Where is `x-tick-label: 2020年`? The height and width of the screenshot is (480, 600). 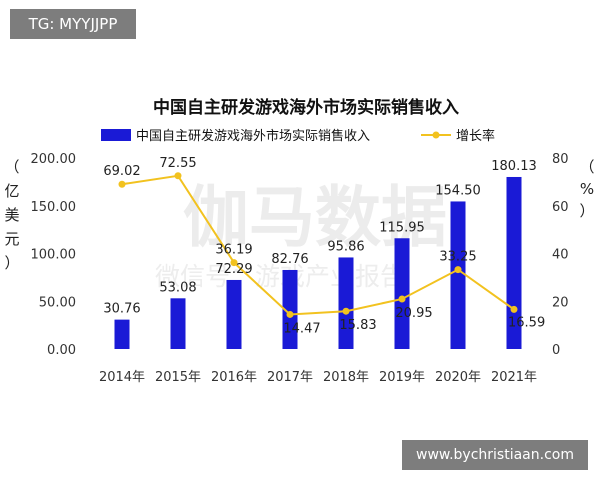
x-tick-label: 2020年 is located at coordinates (458, 377).